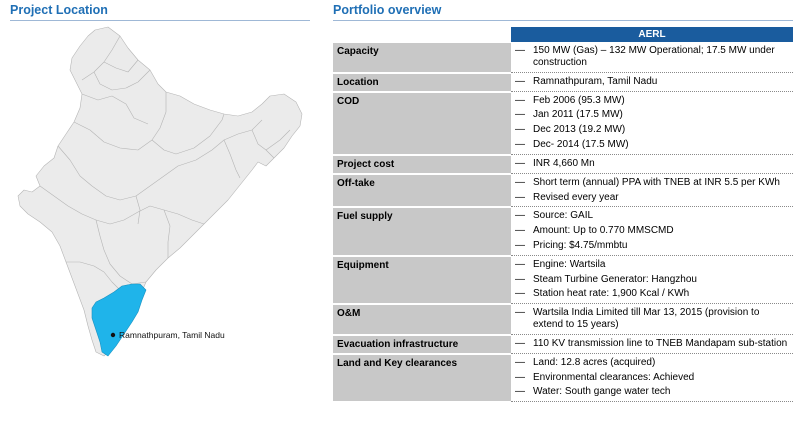 The width and height of the screenshot is (800, 436). I want to click on bullet-item: — Engine: Wartsila, so click(653, 265).